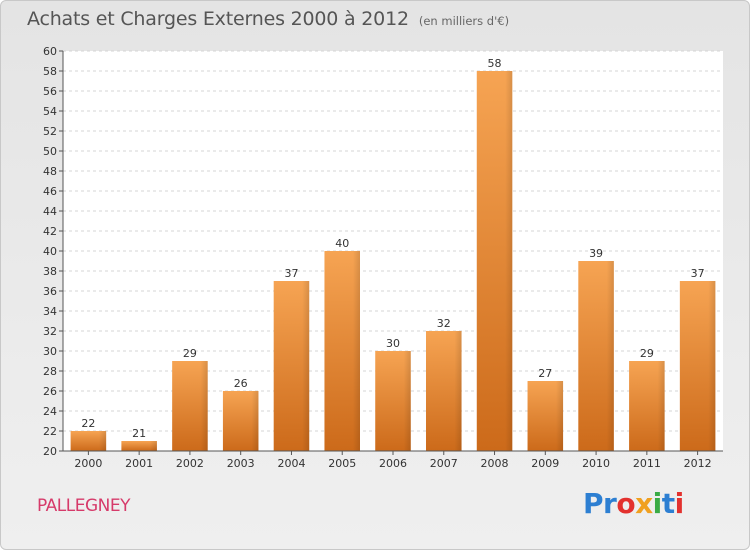 The width and height of the screenshot is (750, 550). What do you see at coordinates (139, 446) in the screenshot?
I see `bar-shade-2001` at bounding box center [139, 446].